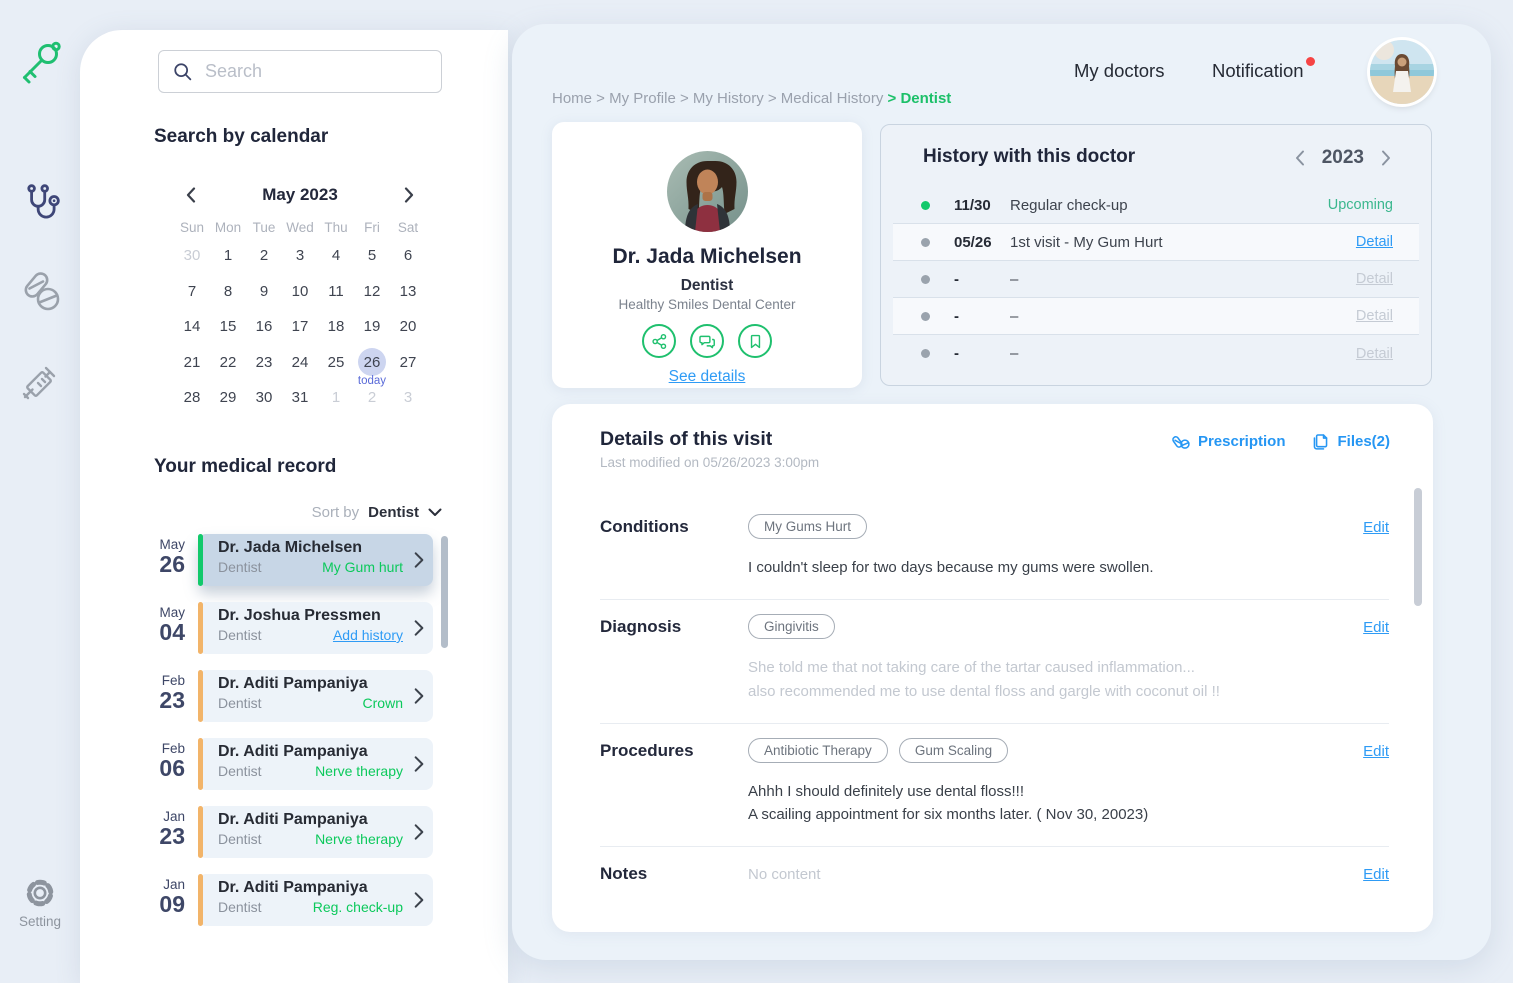 Image resolution: width=1513 pixels, height=983 pixels. Describe the element at coordinates (192, 327) in the screenshot. I see `calendar-day: 14` at that location.